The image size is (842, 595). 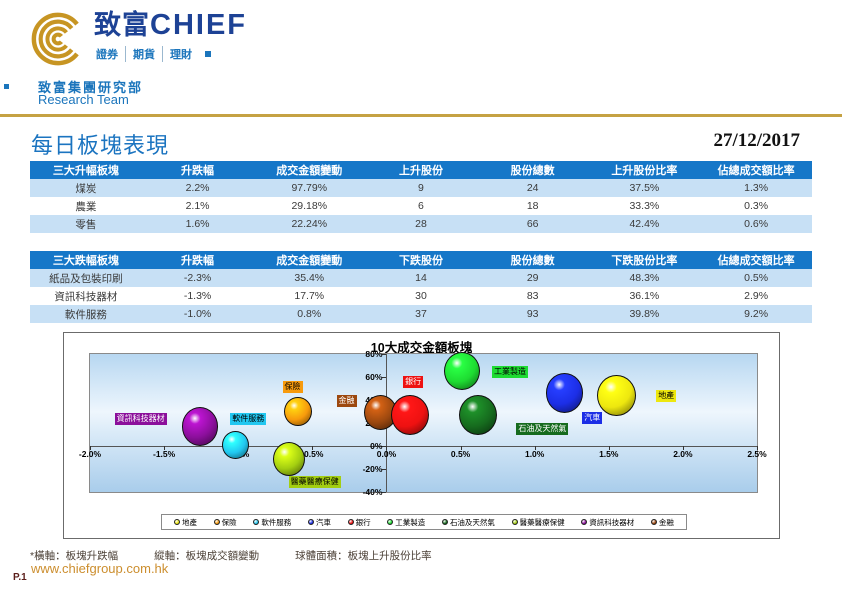 I want to click on legend-label: 工業製造, so click(x=410, y=522).